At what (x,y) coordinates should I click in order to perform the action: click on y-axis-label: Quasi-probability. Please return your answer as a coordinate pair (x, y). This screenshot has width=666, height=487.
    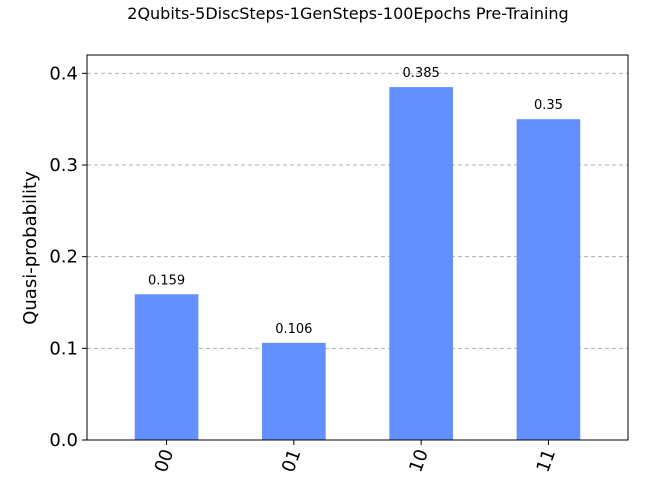
    Looking at the image, I should click on (30, 248).